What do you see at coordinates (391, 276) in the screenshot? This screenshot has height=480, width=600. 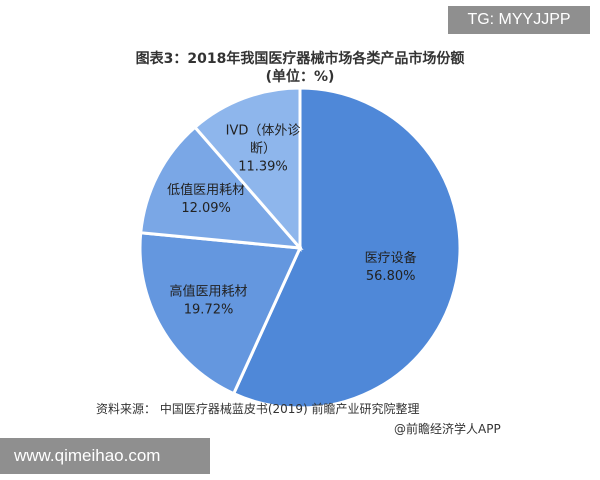 I see `slice-value-label-medical-equipment: 56.80%` at bounding box center [391, 276].